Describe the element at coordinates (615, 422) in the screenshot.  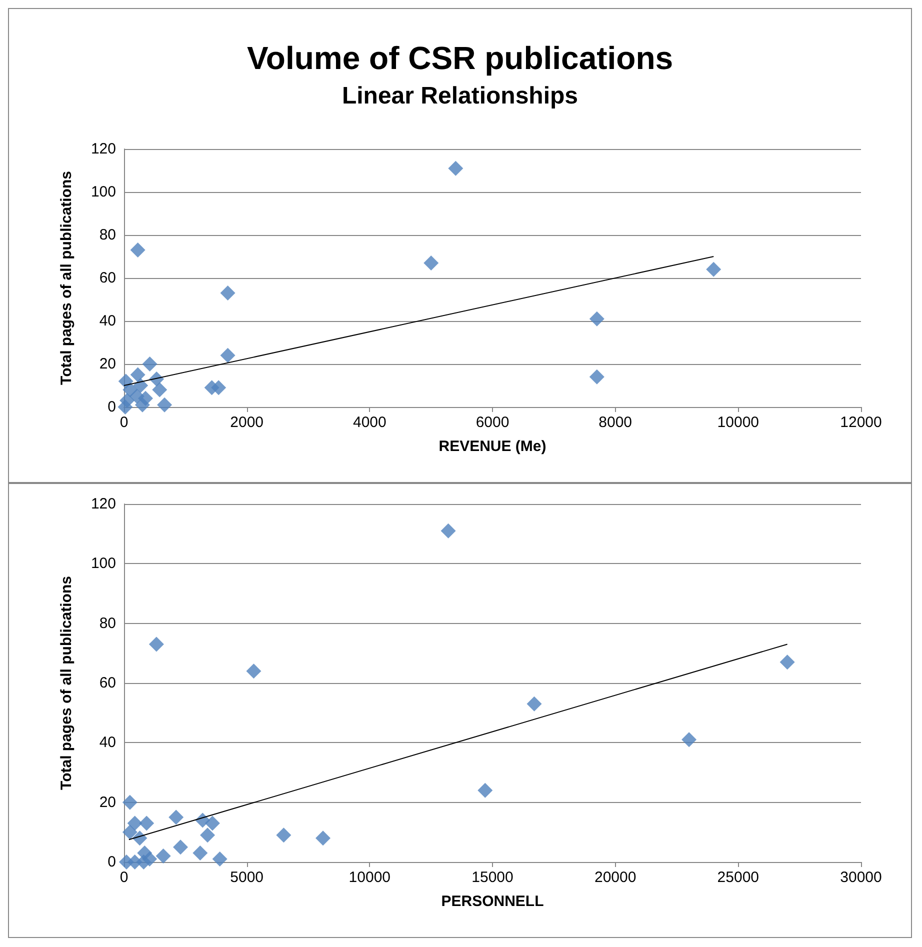
I see `x-tick-label: 8000` at that location.